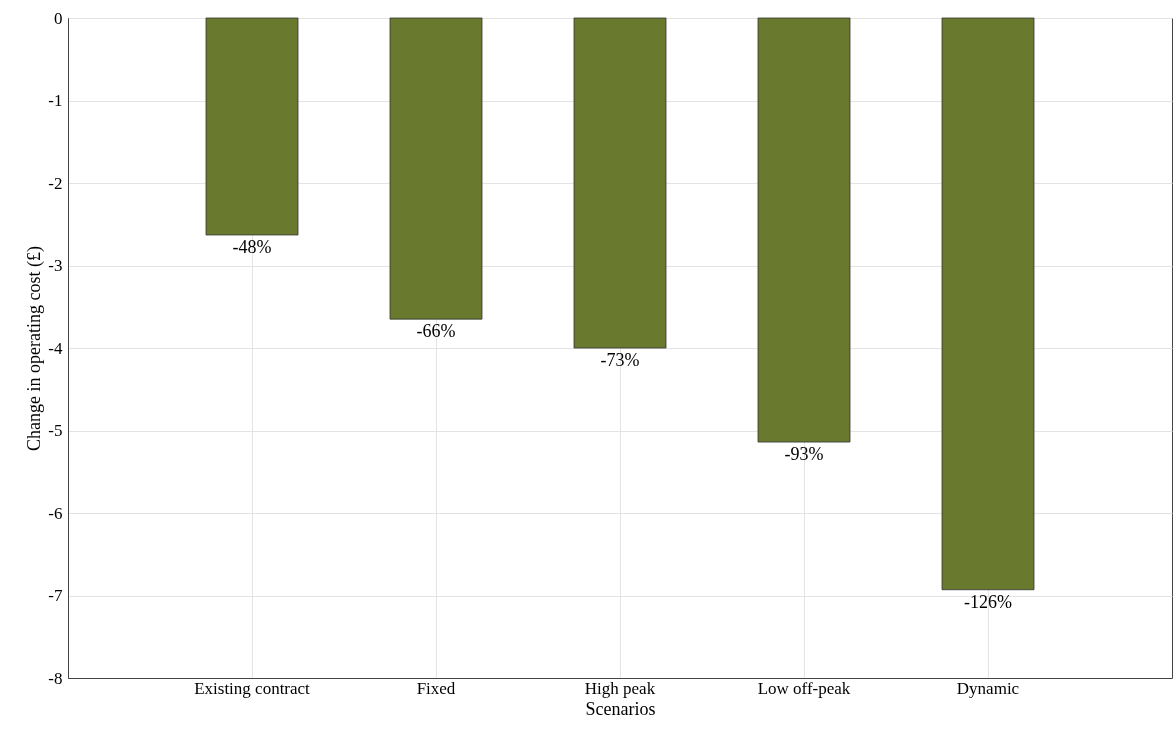  Describe the element at coordinates (436, 331) in the screenshot. I see `annotation: -66%` at that location.